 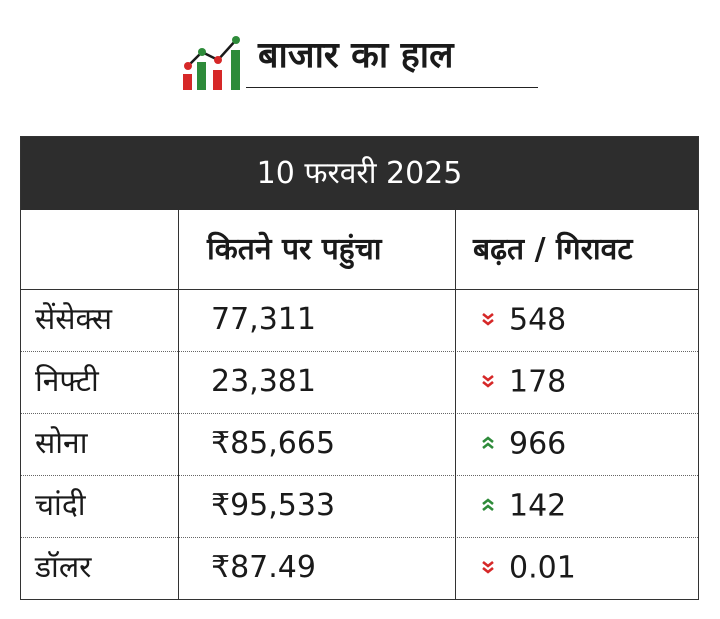 What do you see at coordinates (359, 444) in the screenshot?
I see `table-row: सोना ₹85,665 966` at bounding box center [359, 444].